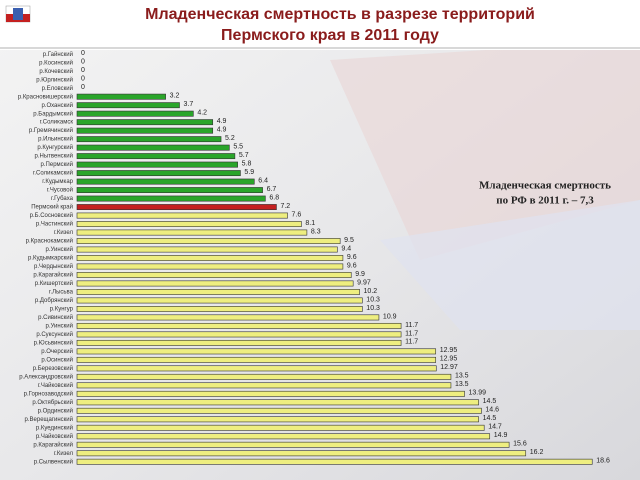 This screenshot has width=640, height=480. What do you see at coordinates (490, 418) in the screenshot?
I see `data-label: 14.5` at bounding box center [490, 418].